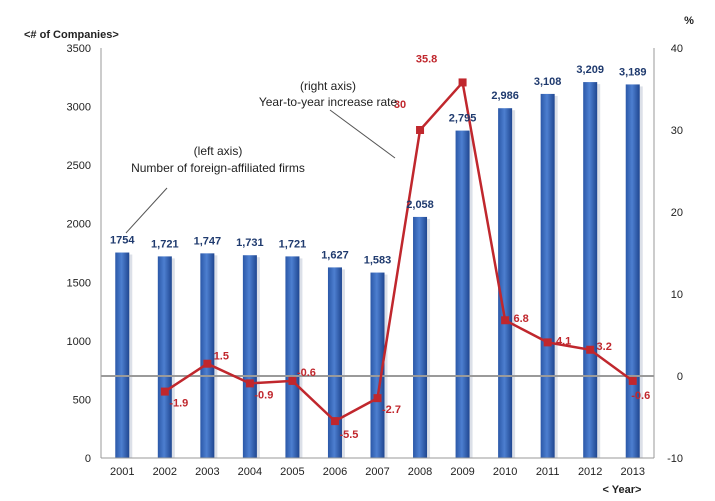 The image size is (715, 501). What do you see at coordinates (633, 72) in the screenshot?
I see `bar-value-label: 3,189` at bounding box center [633, 72].